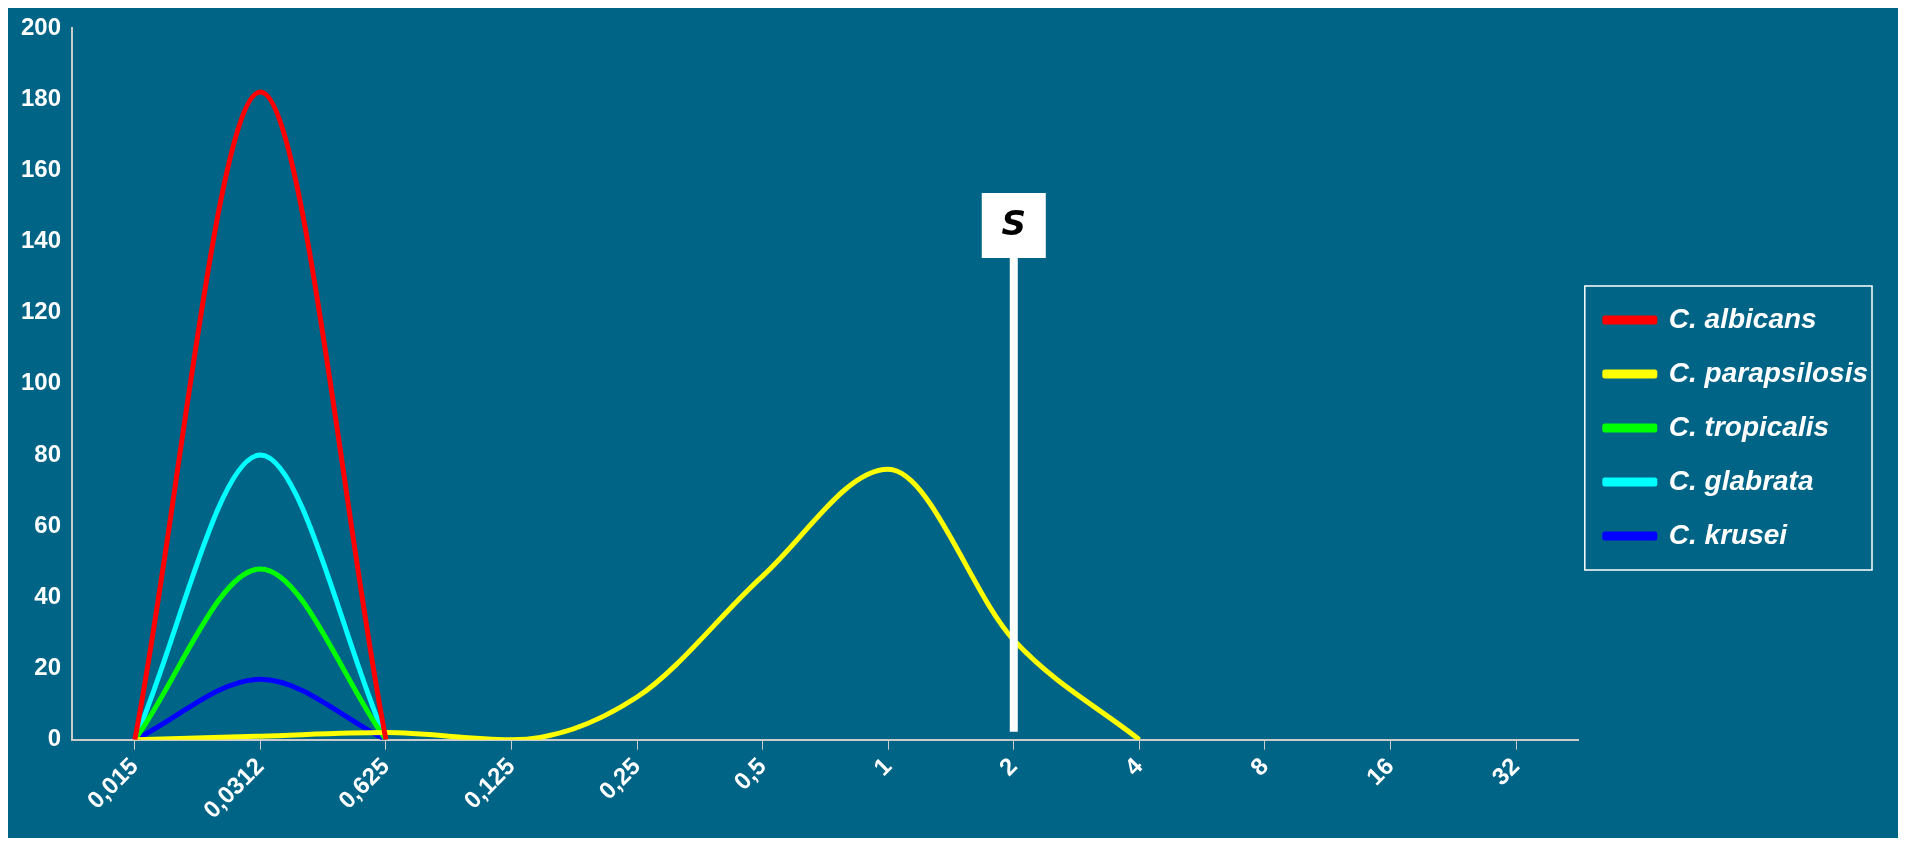 The height and width of the screenshot is (852, 1906). I want to click on y-tick-label: 40, so click(48, 596).